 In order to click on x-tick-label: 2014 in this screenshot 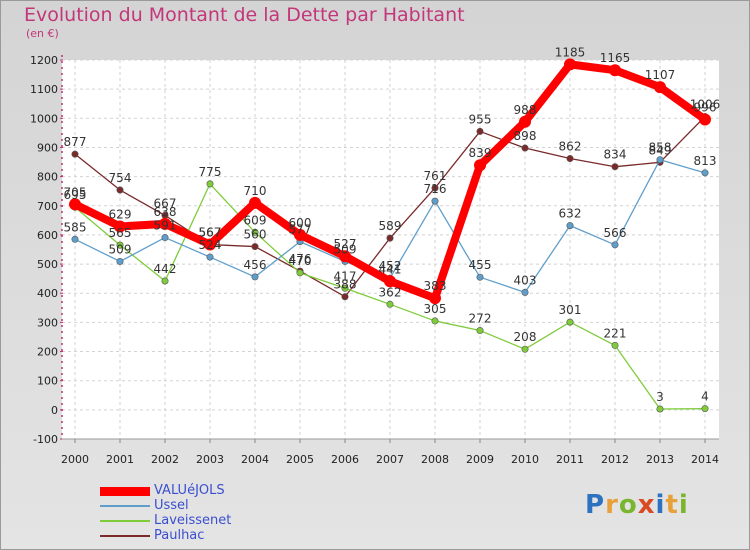, I will do `click(705, 459)`.